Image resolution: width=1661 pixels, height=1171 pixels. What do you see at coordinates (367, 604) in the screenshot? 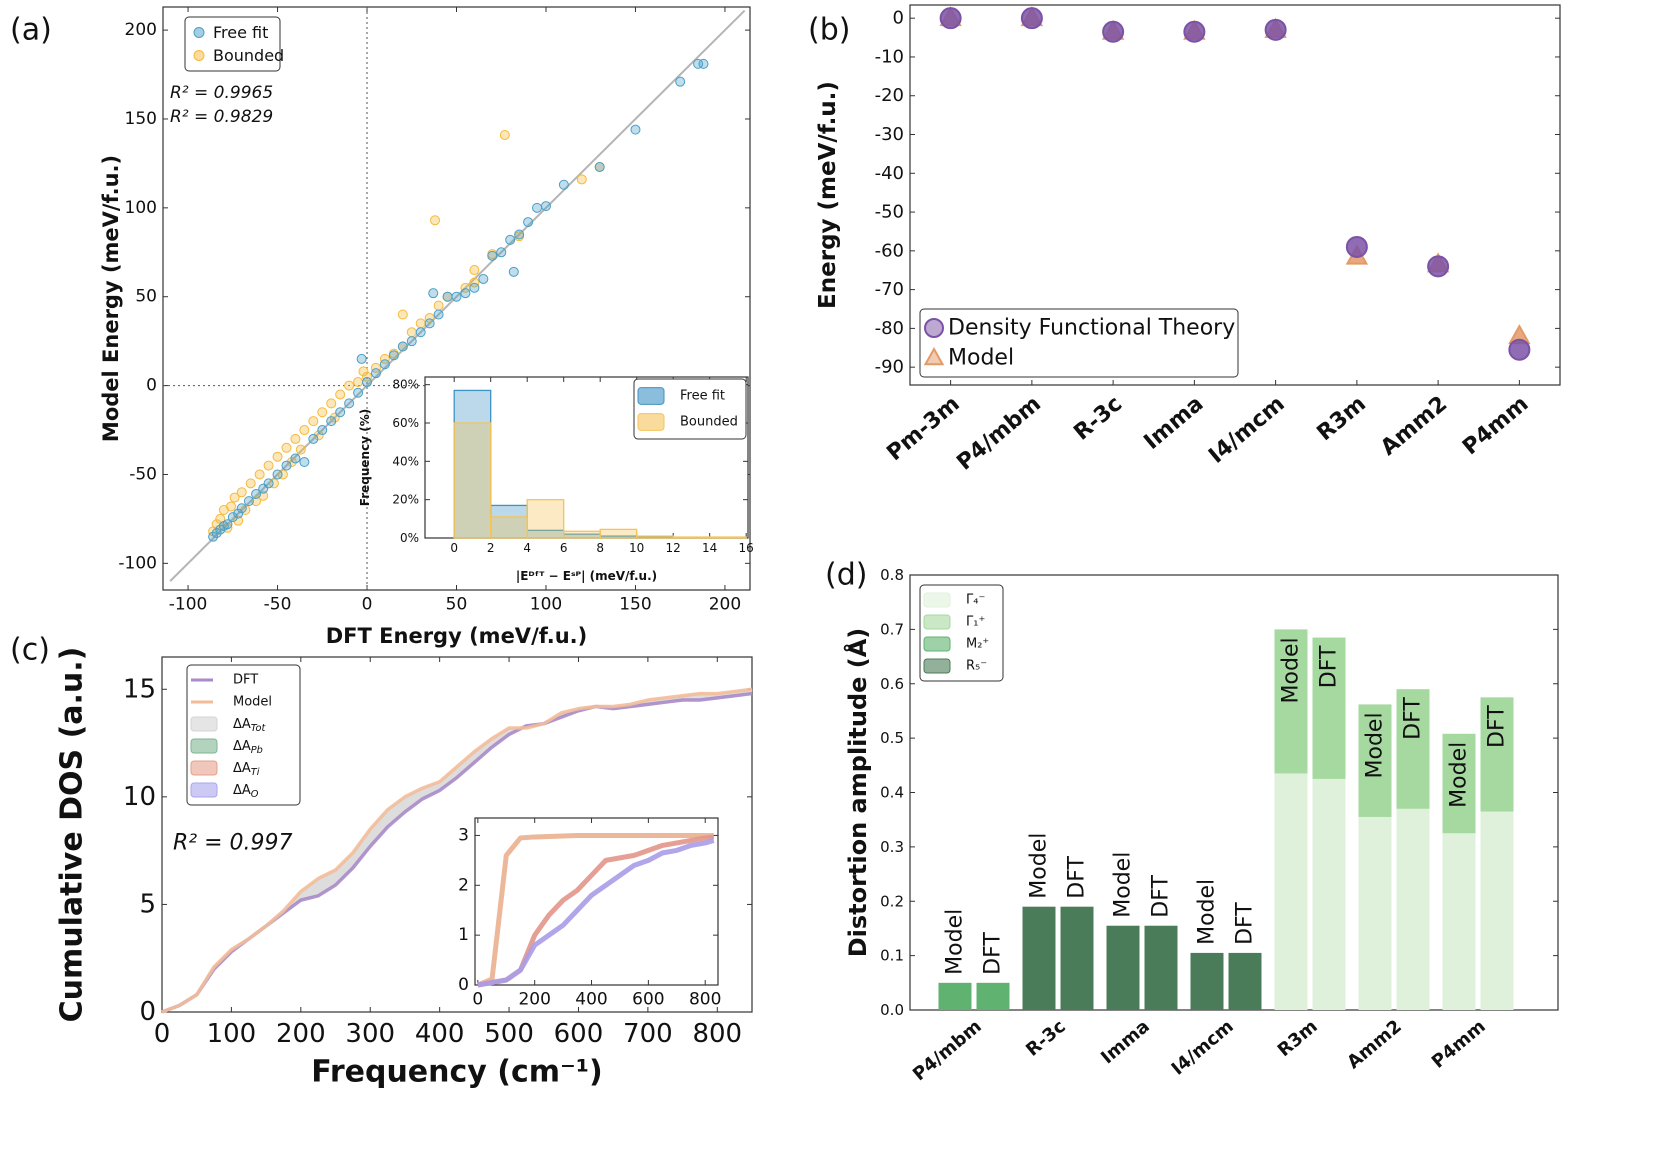
I see `x-tick-label: 0` at bounding box center [367, 604].